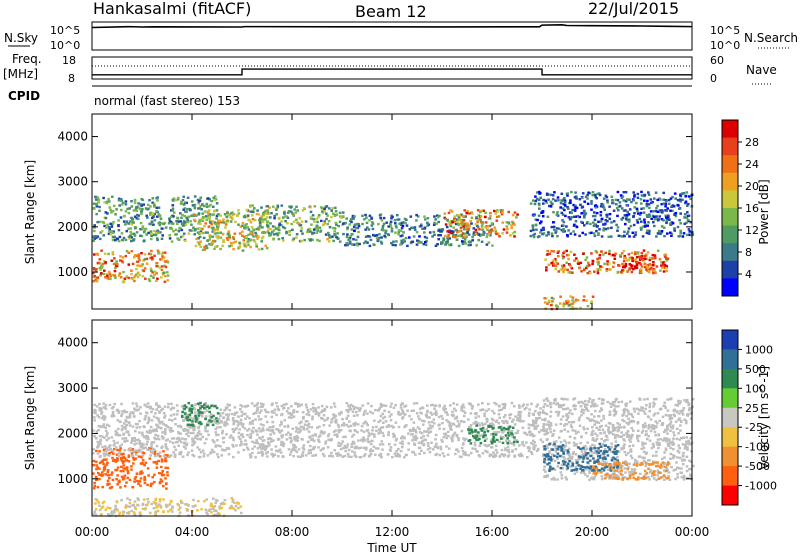  I want to click on power-ylabel: Slant Range [km], so click(30, 212).